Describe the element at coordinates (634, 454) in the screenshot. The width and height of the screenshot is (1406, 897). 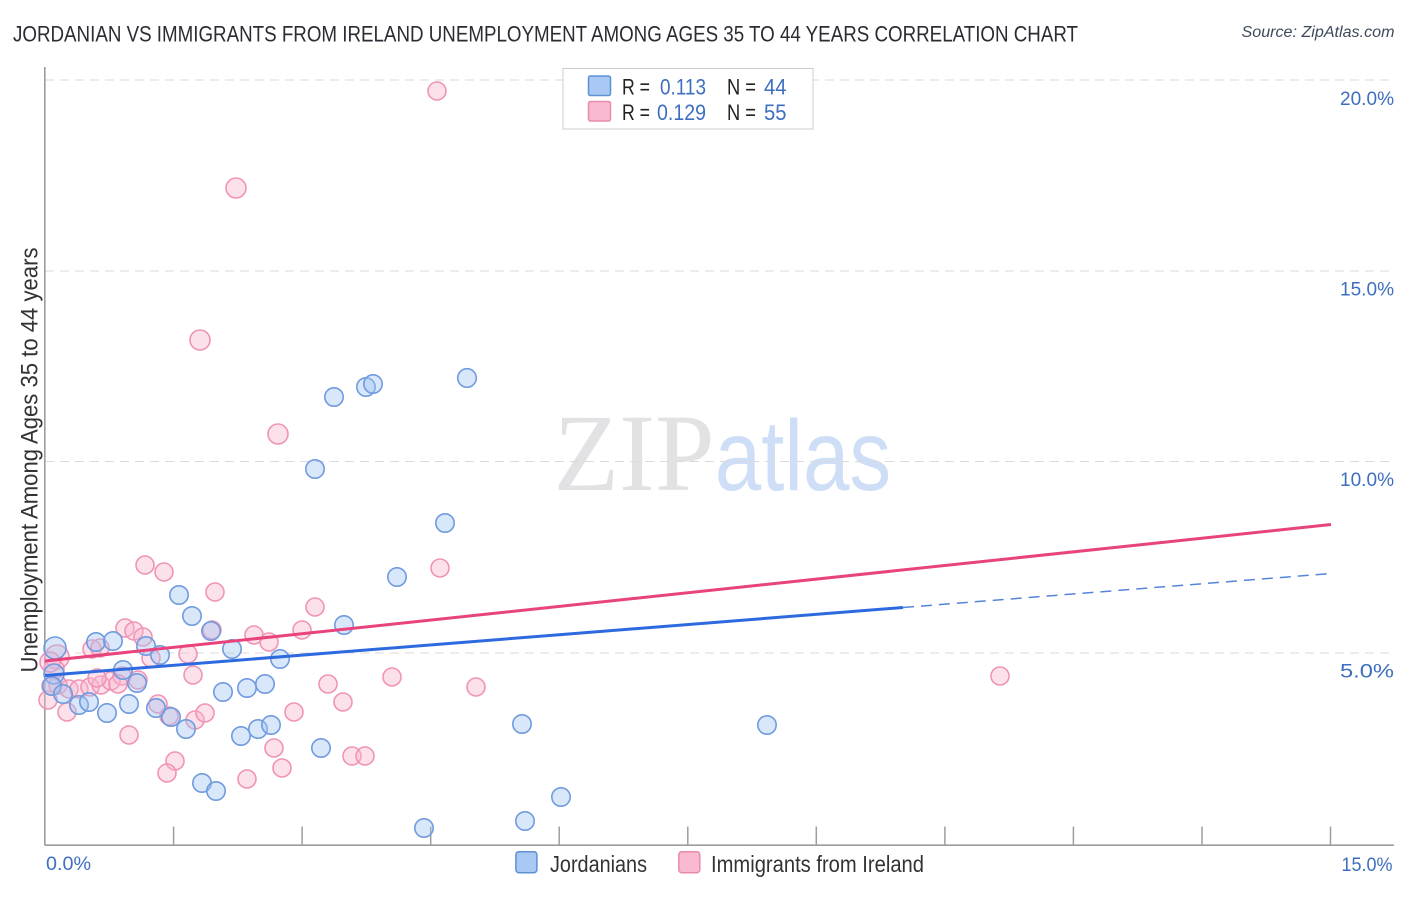
I see `svg-text: ZIP` at that location.